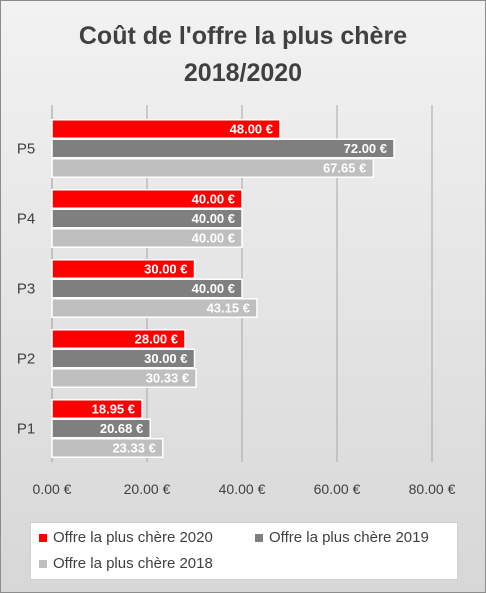 The width and height of the screenshot is (486, 593). What do you see at coordinates (26, 359) in the screenshot?
I see `category-label-p2: P2` at bounding box center [26, 359].